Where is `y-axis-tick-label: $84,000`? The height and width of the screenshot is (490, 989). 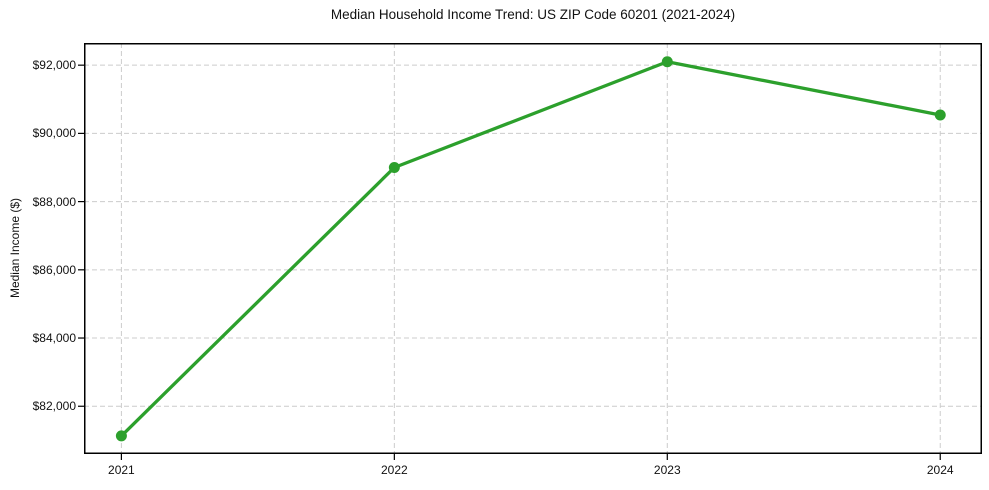
y-axis-tick-label: $84,000 is located at coordinates (54, 338).